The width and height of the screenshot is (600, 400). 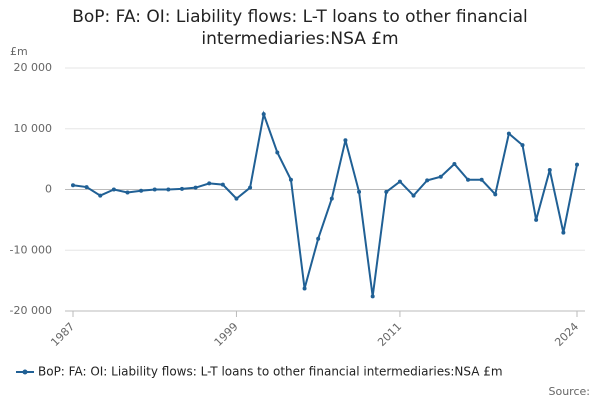 I want to click on legend-marker, so click(x=25, y=372).